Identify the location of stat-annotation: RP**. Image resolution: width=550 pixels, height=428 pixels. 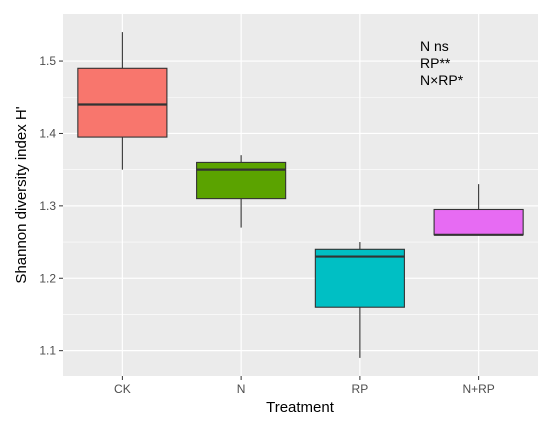
(435, 63).